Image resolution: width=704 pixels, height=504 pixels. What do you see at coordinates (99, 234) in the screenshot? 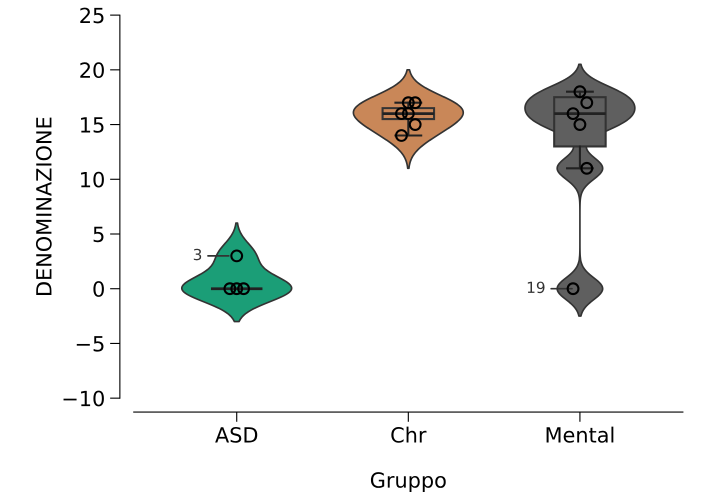
I see `y-tick-label: 5` at bounding box center [99, 234].